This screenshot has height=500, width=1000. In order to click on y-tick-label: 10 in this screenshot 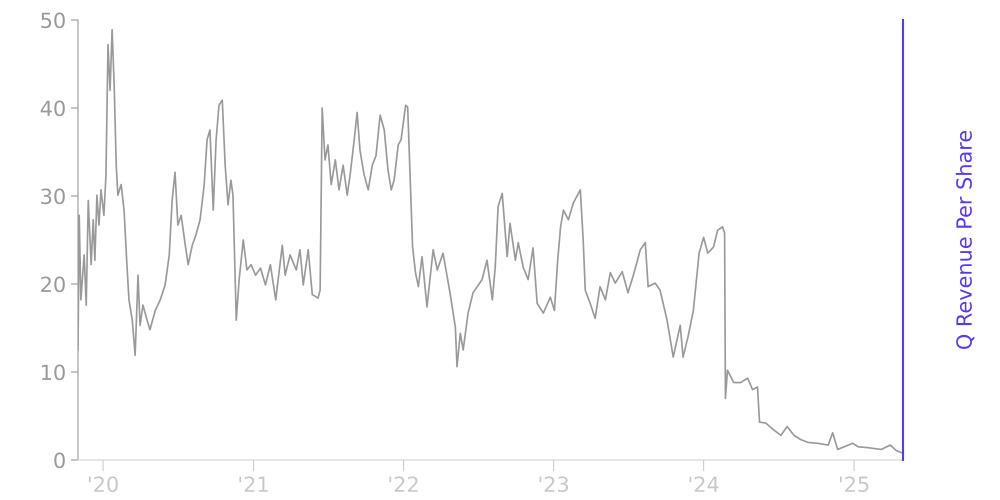, I will do `click(53, 372)`.